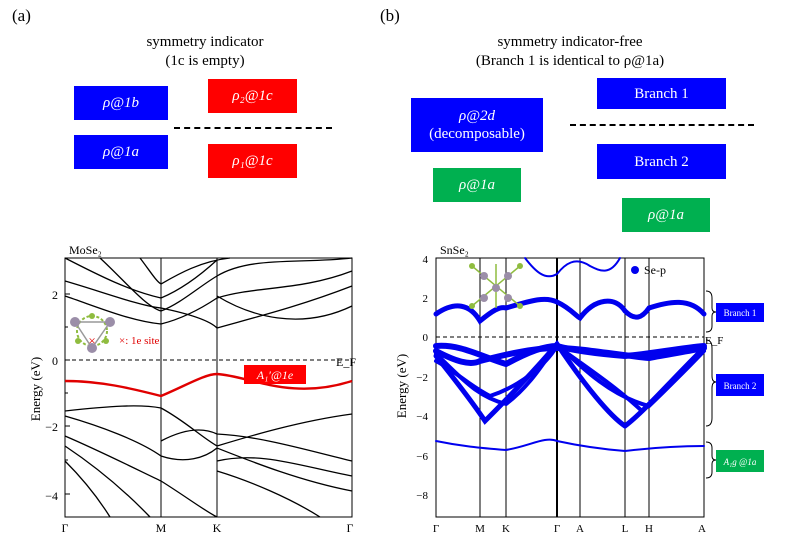 The width and height of the screenshot is (798, 539). What do you see at coordinates (252, 96) in the screenshot?
I see `box-rho2-1c: ρ₂@1c` at bounding box center [252, 96].